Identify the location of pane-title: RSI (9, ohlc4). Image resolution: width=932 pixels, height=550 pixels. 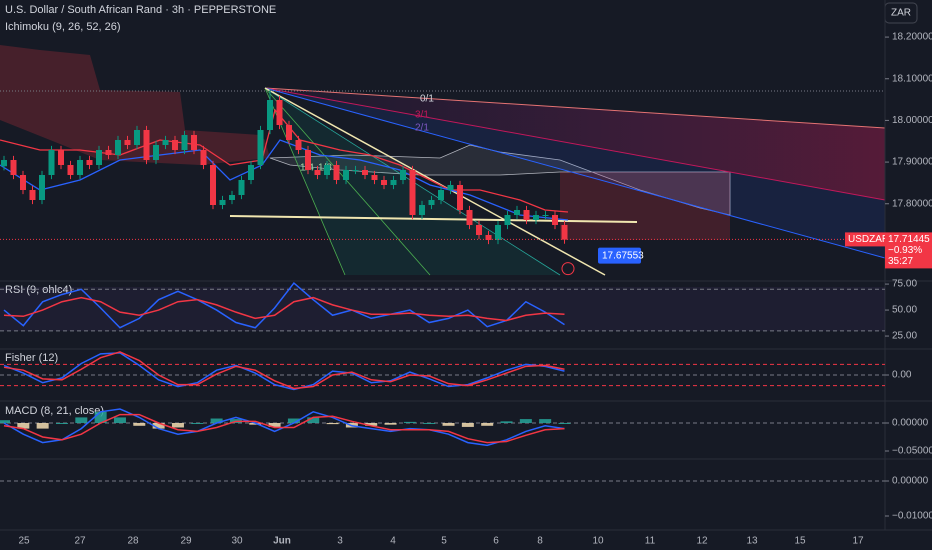
(38, 290).